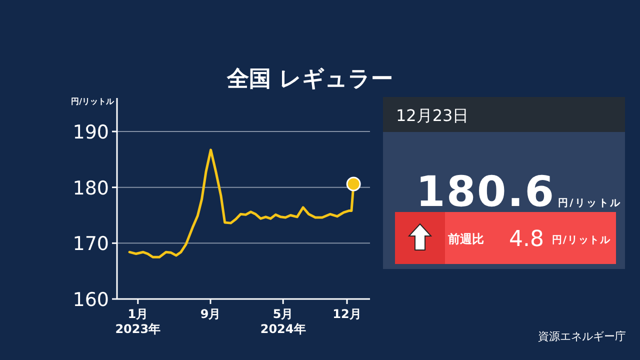 This screenshot has width=640, height=360. What do you see at coordinates (90, 300) in the screenshot?
I see `y-tick-label: 160` at bounding box center [90, 300].